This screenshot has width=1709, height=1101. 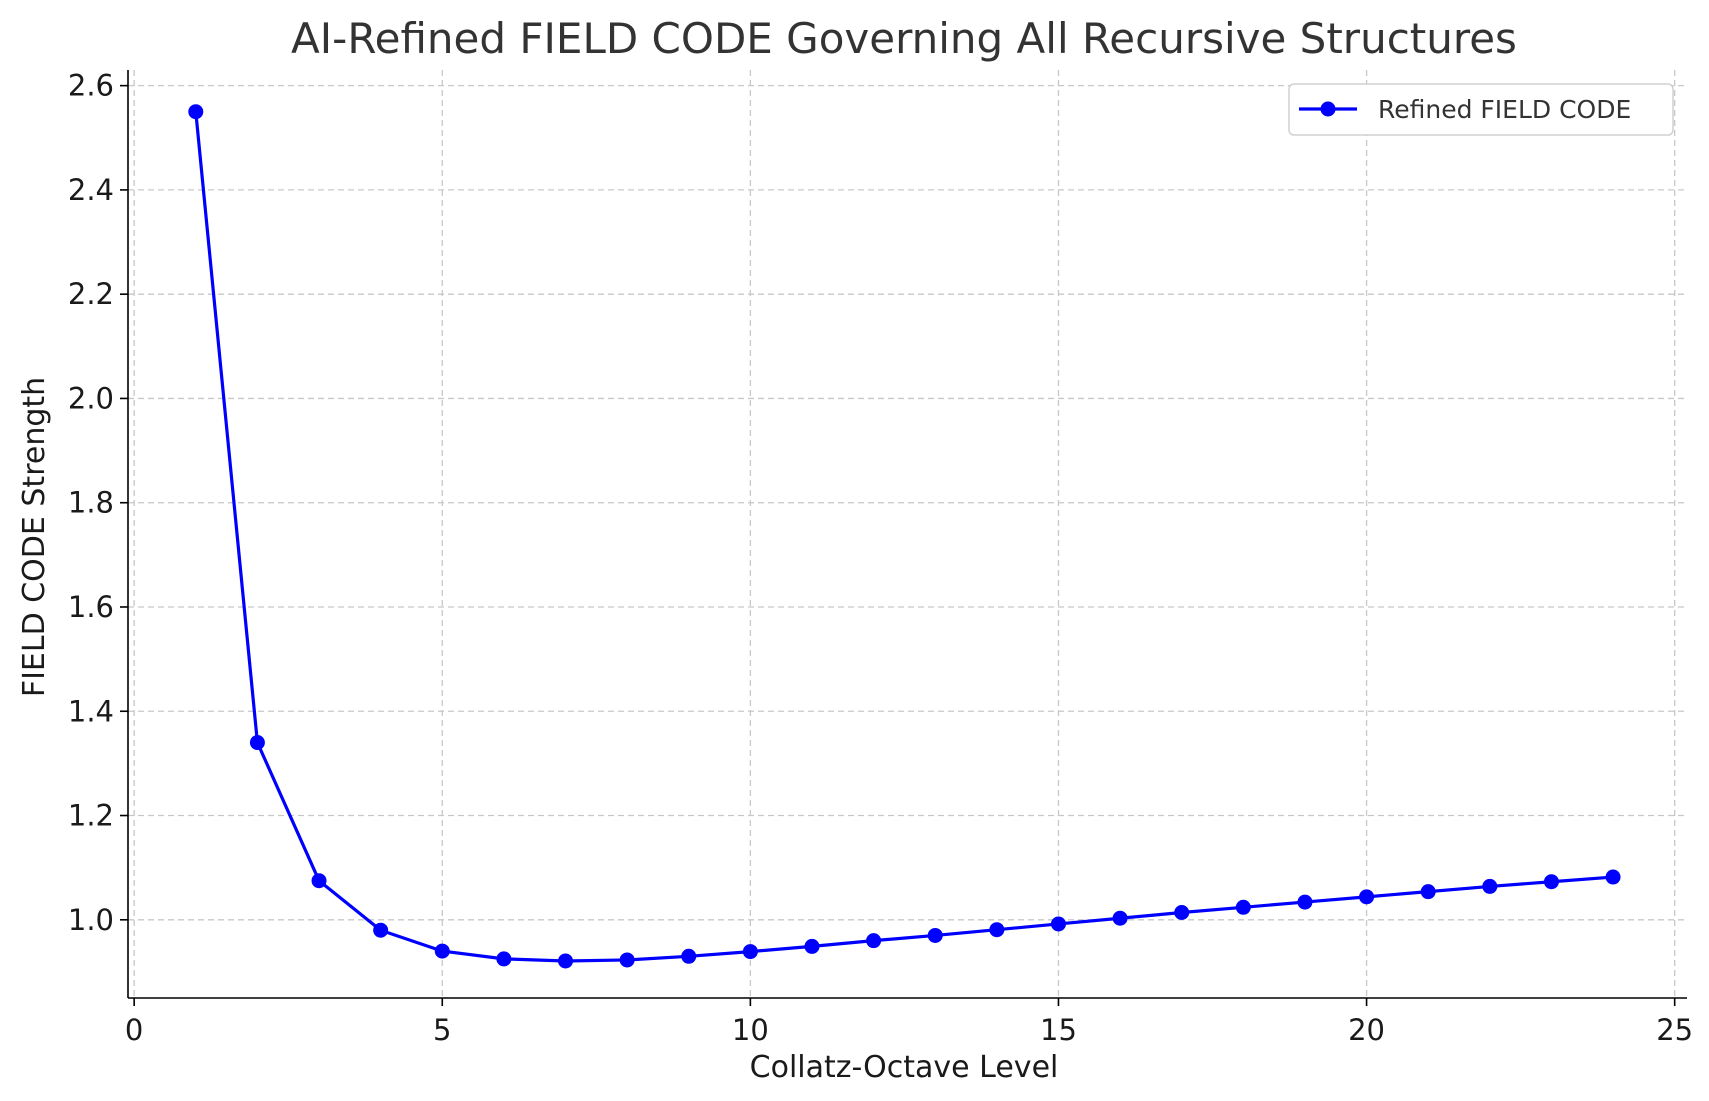 I want to click on y-tick-label-8: 2.6, so click(x=91, y=86).